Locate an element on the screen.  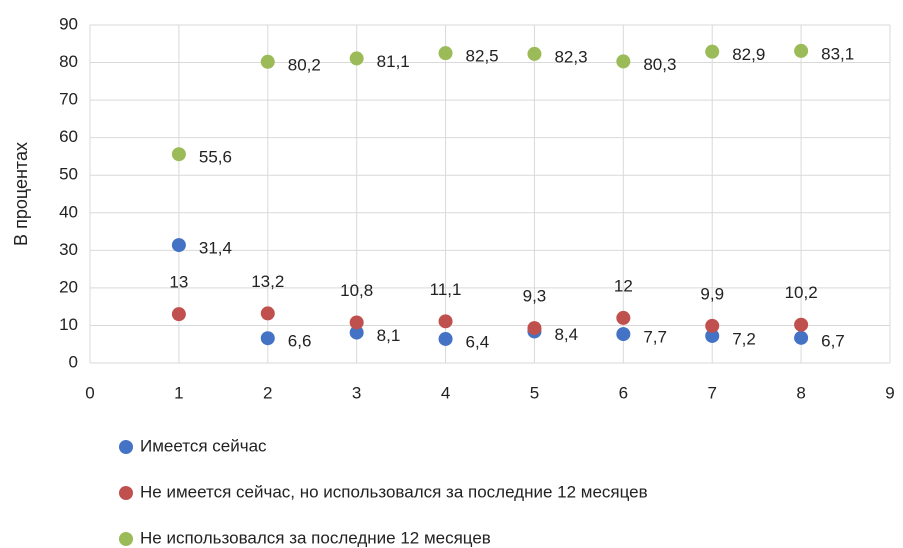
y-tick-label: 20 is located at coordinates (68, 286).